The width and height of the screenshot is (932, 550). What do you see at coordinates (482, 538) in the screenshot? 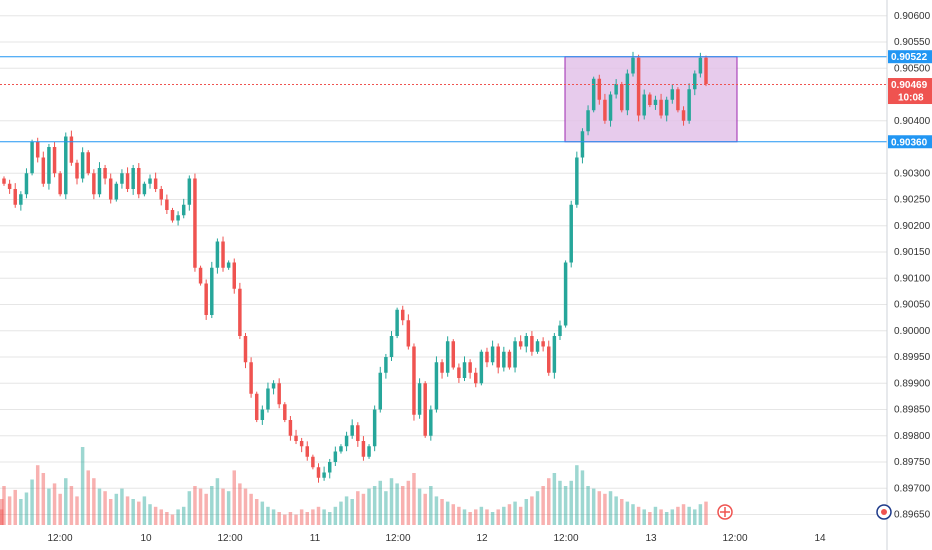
I see `x-tick-label: 12` at bounding box center [482, 538].